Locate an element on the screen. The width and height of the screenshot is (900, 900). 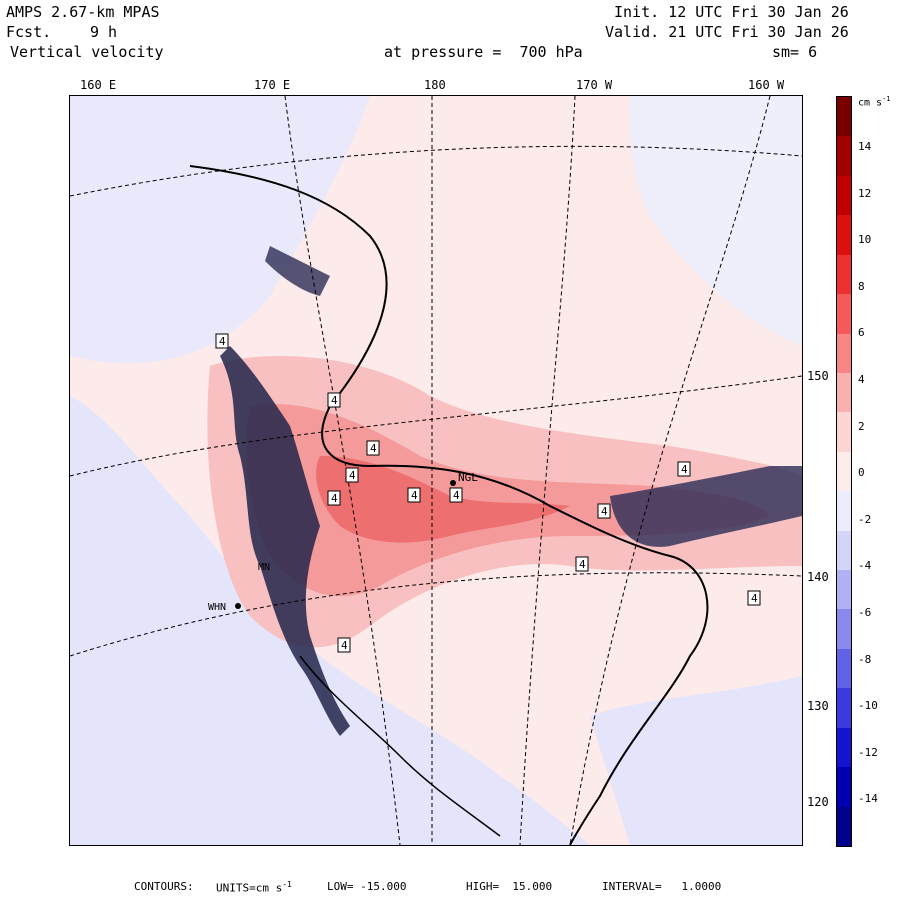
lon-label-160w: 160 W is located at coordinates (766, 85).